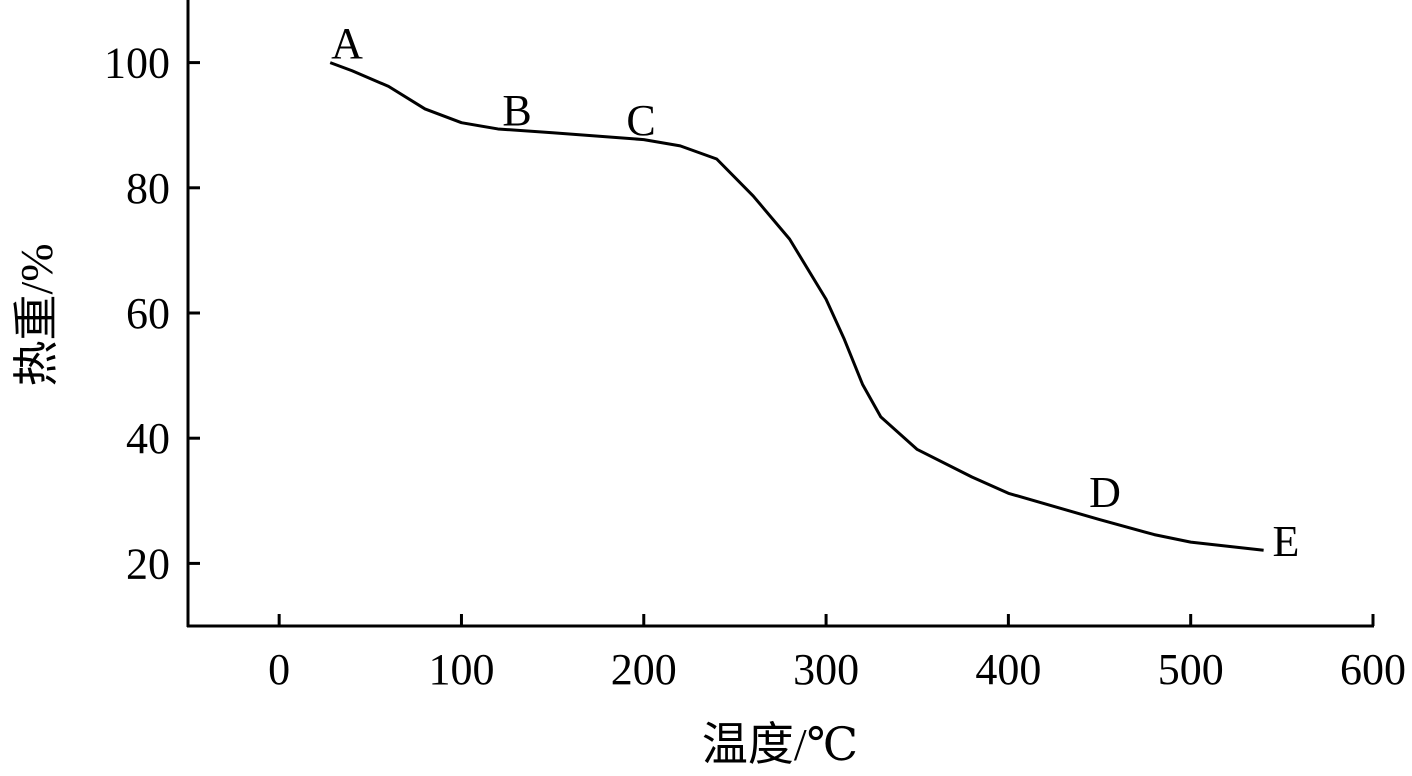  What do you see at coordinates (640, 120) in the screenshot?
I see `annotation: C` at bounding box center [640, 120].